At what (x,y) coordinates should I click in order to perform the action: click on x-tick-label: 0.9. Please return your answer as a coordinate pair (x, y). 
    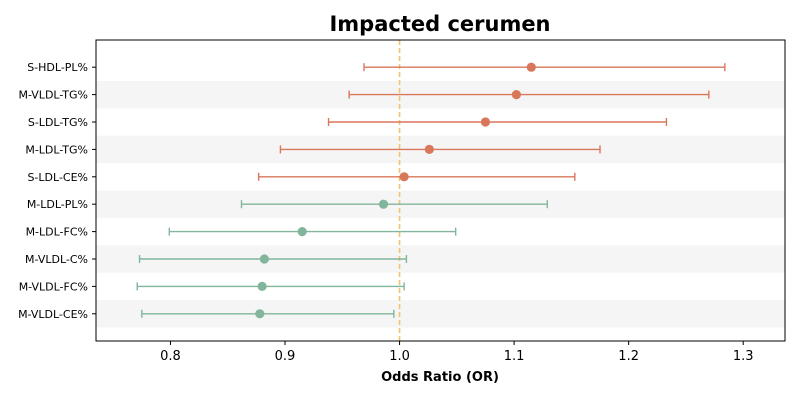
    Looking at the image, I should click on (285, 356).